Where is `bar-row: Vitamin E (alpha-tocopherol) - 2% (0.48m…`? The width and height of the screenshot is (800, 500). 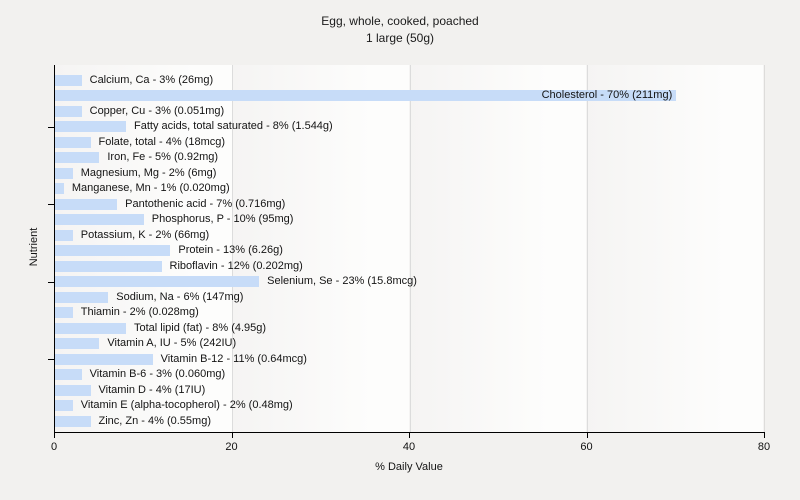 bar-row: Vitamin E (alpha-tocopherol) - 2% (0.48m… is located at coordinates (410, 405).